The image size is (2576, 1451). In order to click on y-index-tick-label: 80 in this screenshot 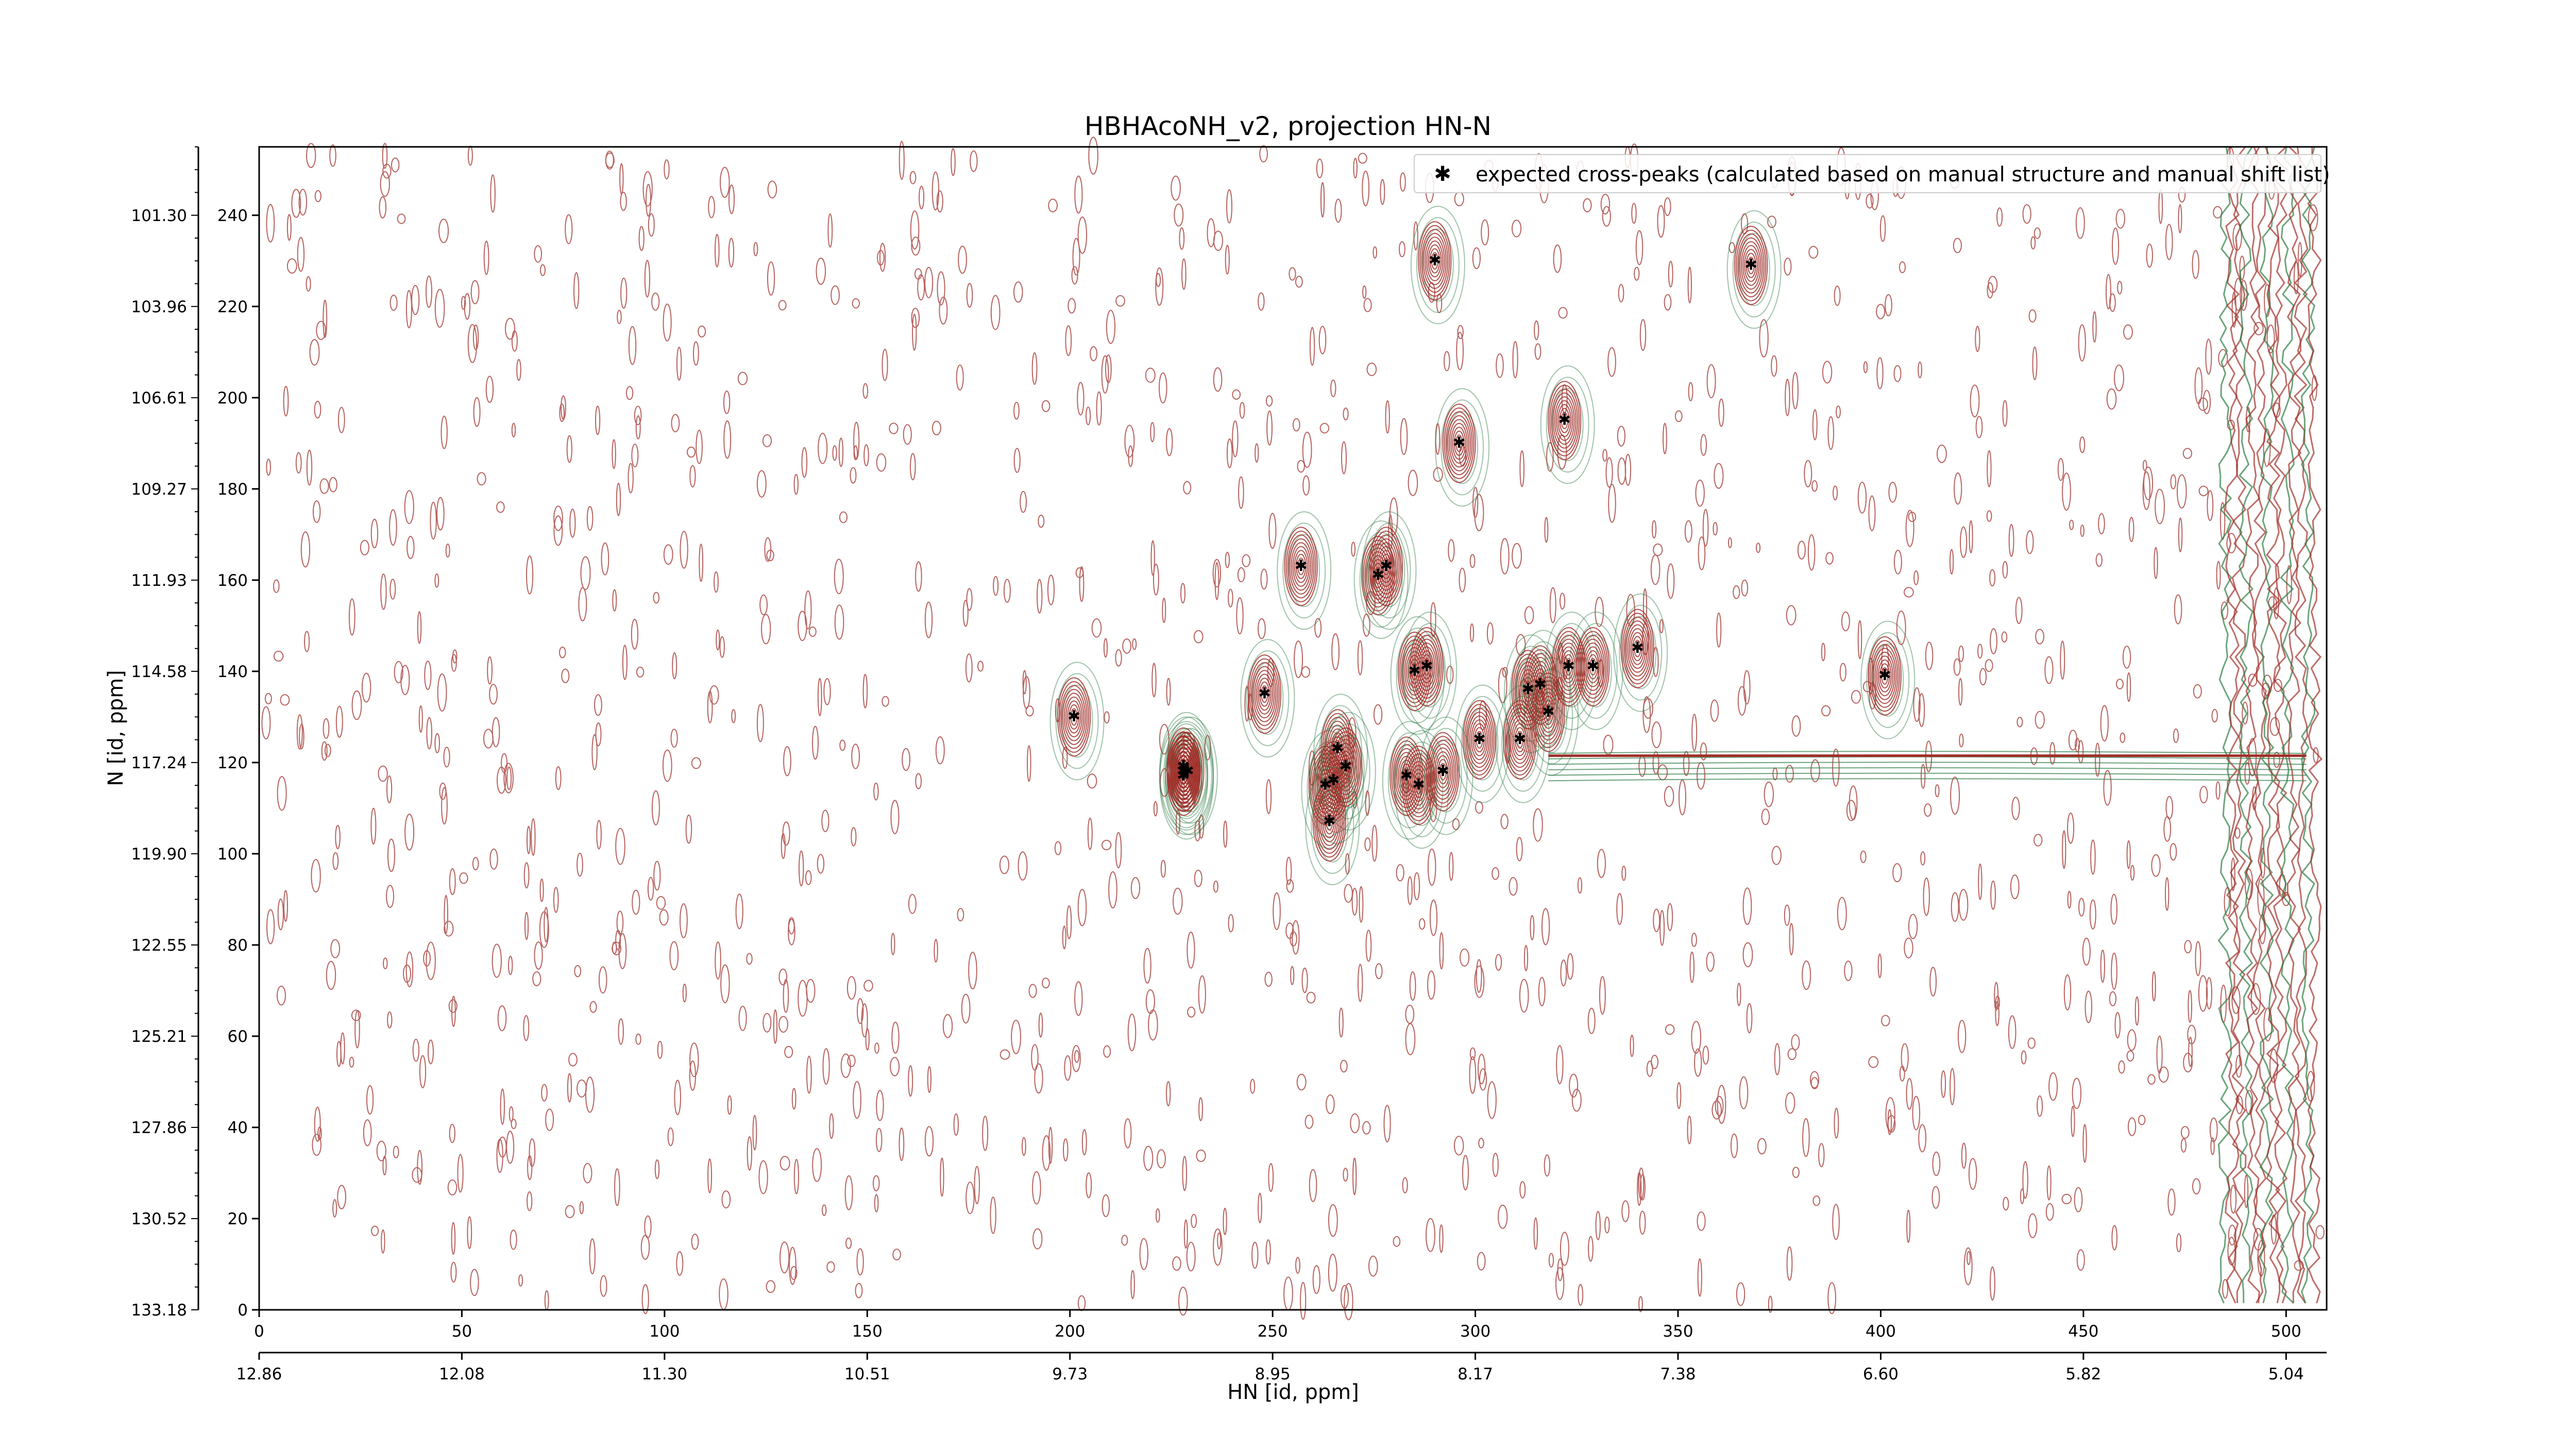, I will do `click(238, 945)`.